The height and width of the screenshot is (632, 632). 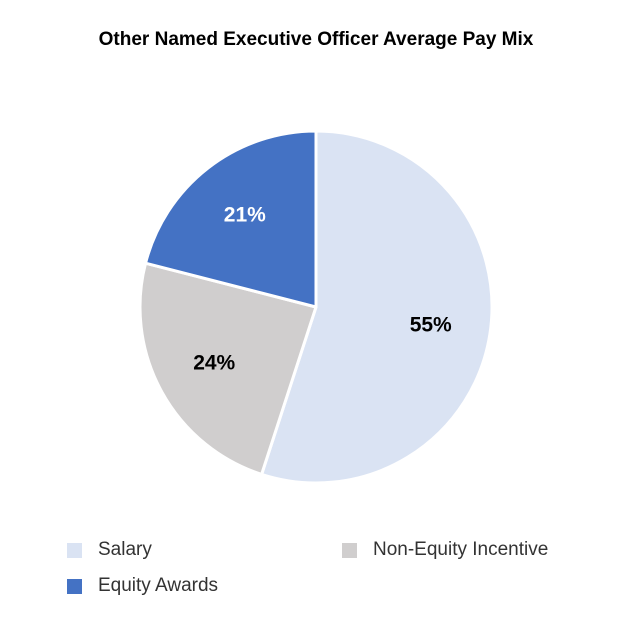 I want to click on legend-label-equity-awards: Equity Awards, so click(x=158, y=585).